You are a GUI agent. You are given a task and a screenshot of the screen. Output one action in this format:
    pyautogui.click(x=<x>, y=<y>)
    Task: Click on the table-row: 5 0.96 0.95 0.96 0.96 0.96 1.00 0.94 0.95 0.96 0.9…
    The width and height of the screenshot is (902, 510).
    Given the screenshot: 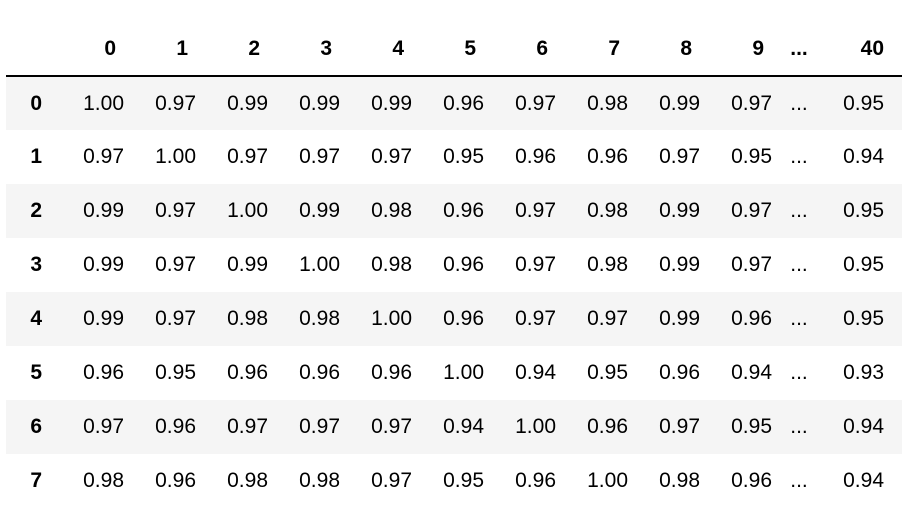 What is the action you would take?
    pyautogui.click(x=454, y=373)
    